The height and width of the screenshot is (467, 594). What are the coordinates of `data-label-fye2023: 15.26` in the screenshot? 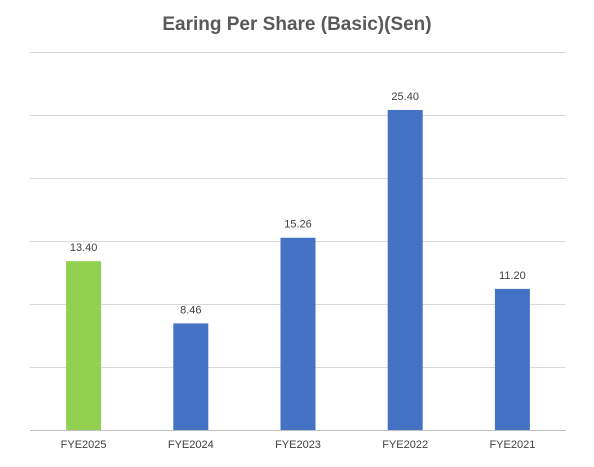 It's located at (298, 225).